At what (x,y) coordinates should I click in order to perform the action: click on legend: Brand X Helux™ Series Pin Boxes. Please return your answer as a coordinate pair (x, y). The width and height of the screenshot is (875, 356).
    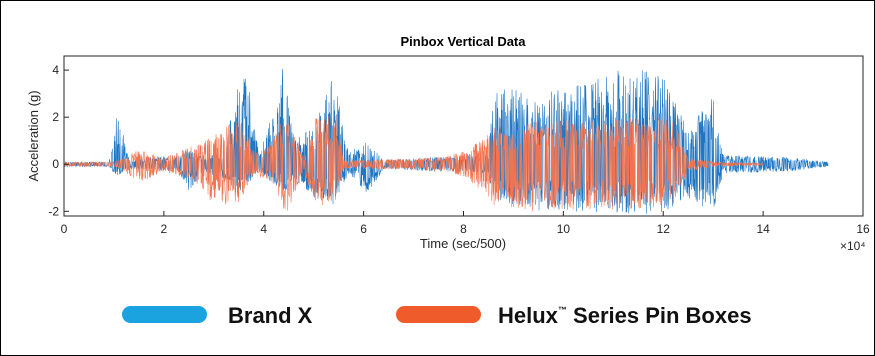
    Looking at the image, I should click on (437, 315).